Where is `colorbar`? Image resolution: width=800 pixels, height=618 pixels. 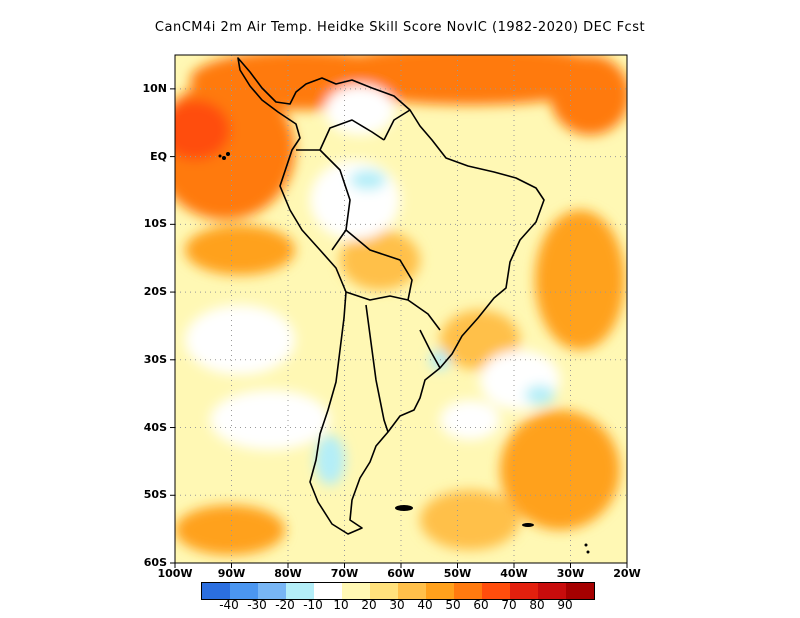 colorbar is located at coordinates (398, 591).